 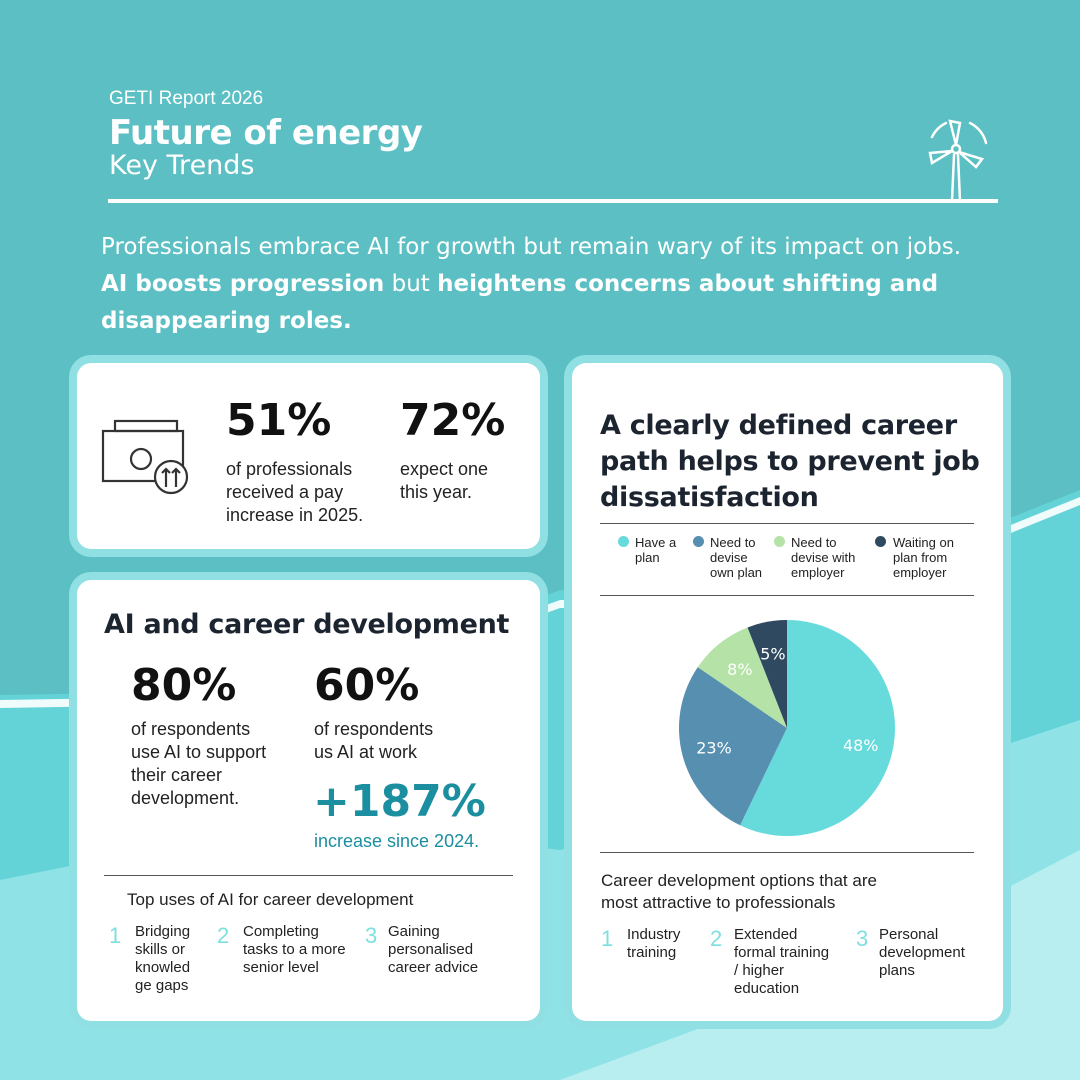 I want to click on title-line: dissatisfaction, so click(x=709, y=497).